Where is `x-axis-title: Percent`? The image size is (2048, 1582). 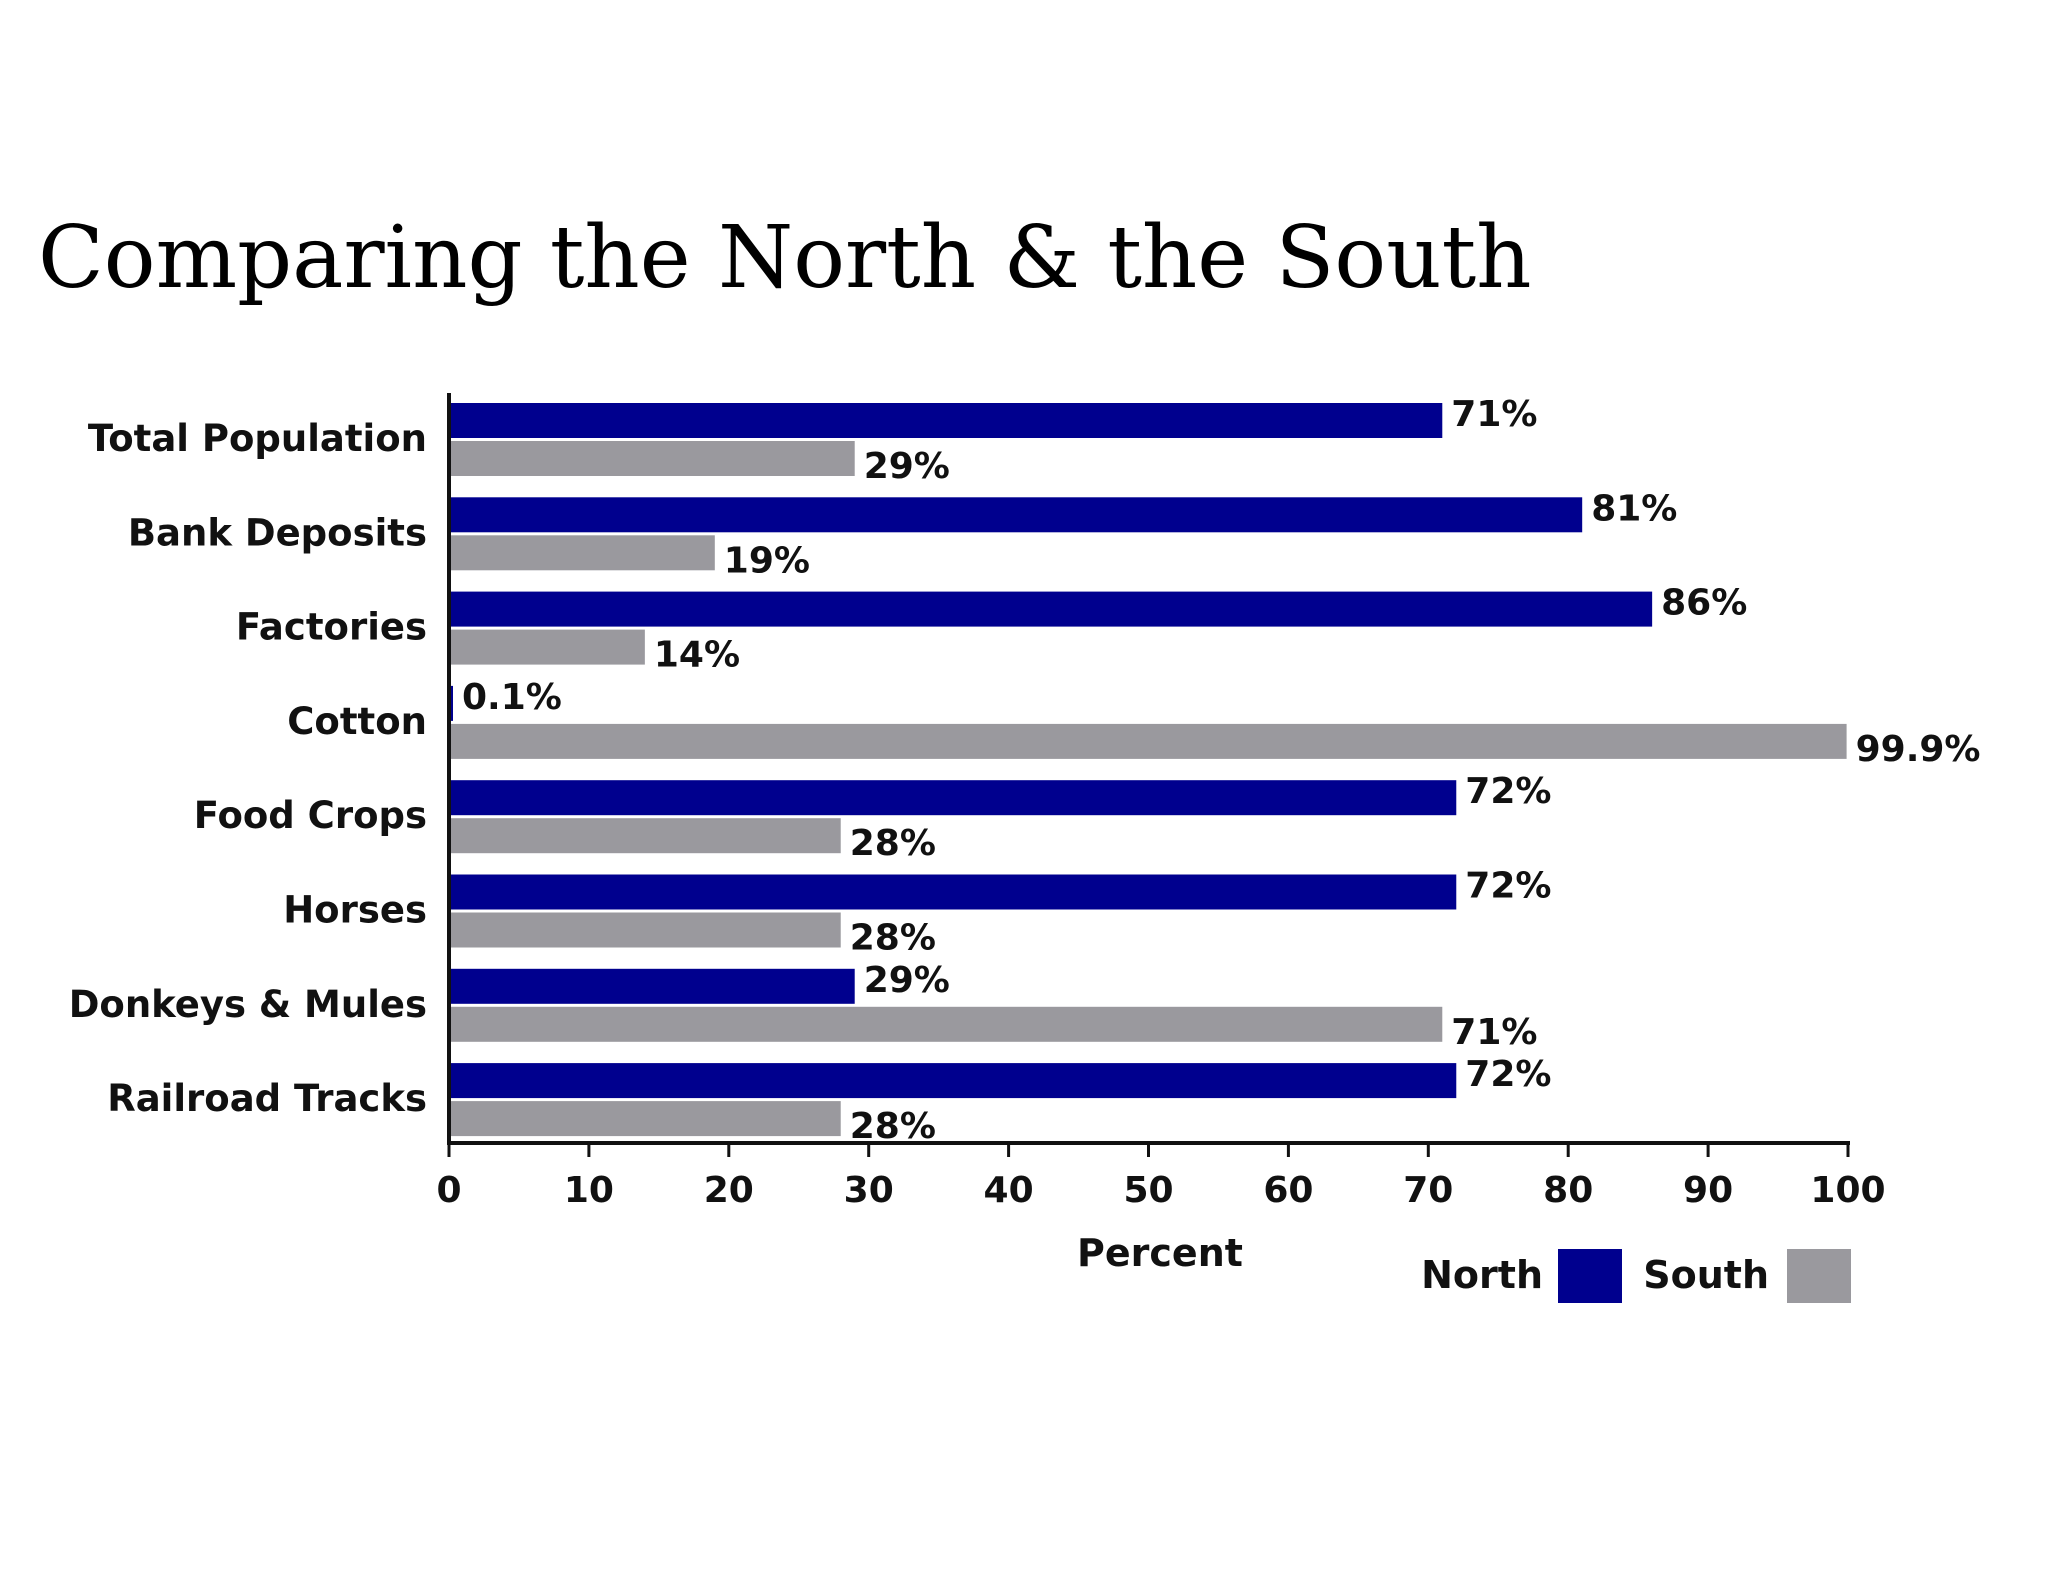 x-axis-title: Percent is located at coordinates (1160, 1253).